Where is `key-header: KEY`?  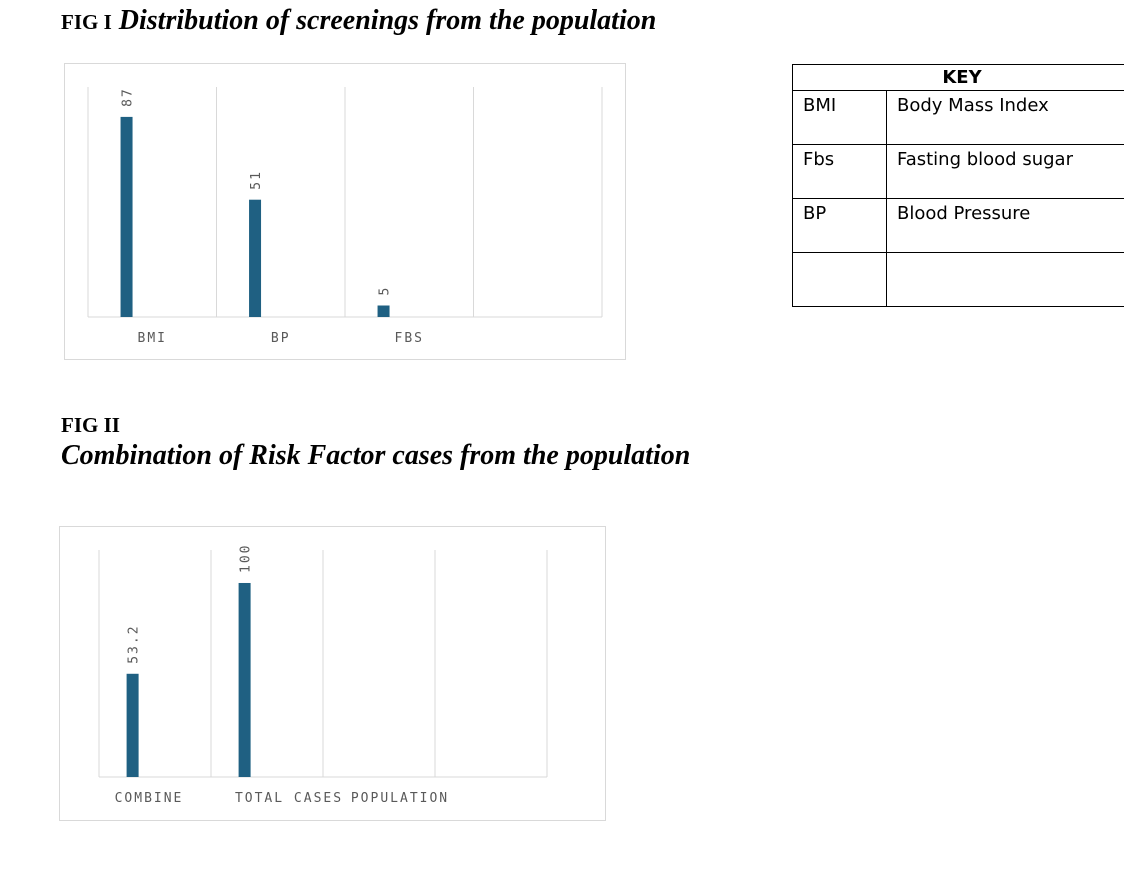 key-header: KEY is located at coordinates (958, 77).